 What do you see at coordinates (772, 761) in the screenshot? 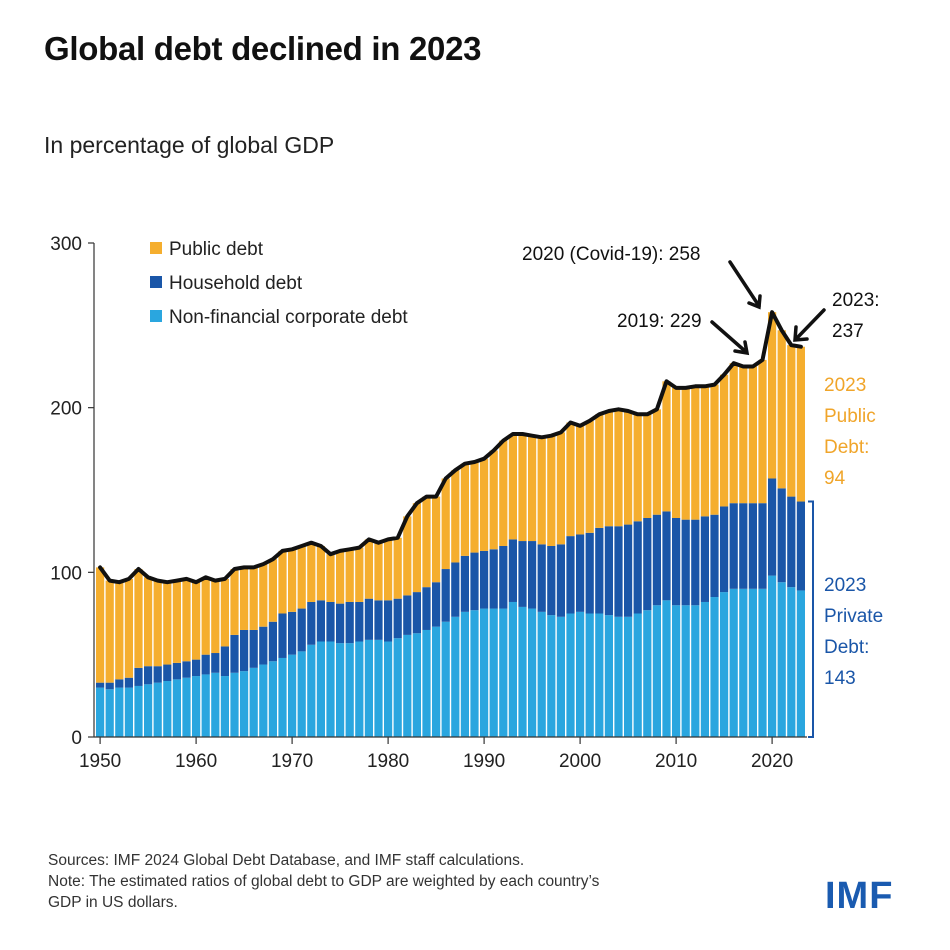
I see `x-tick-label: 2020` at bounding box center [772, 761].